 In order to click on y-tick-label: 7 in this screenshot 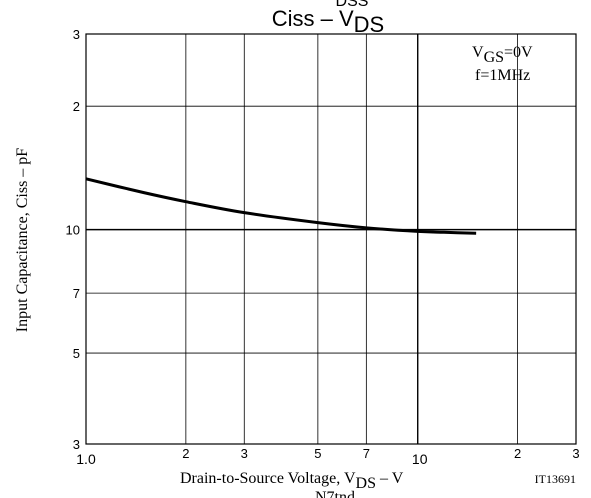, I will do `click(76, 293)`.